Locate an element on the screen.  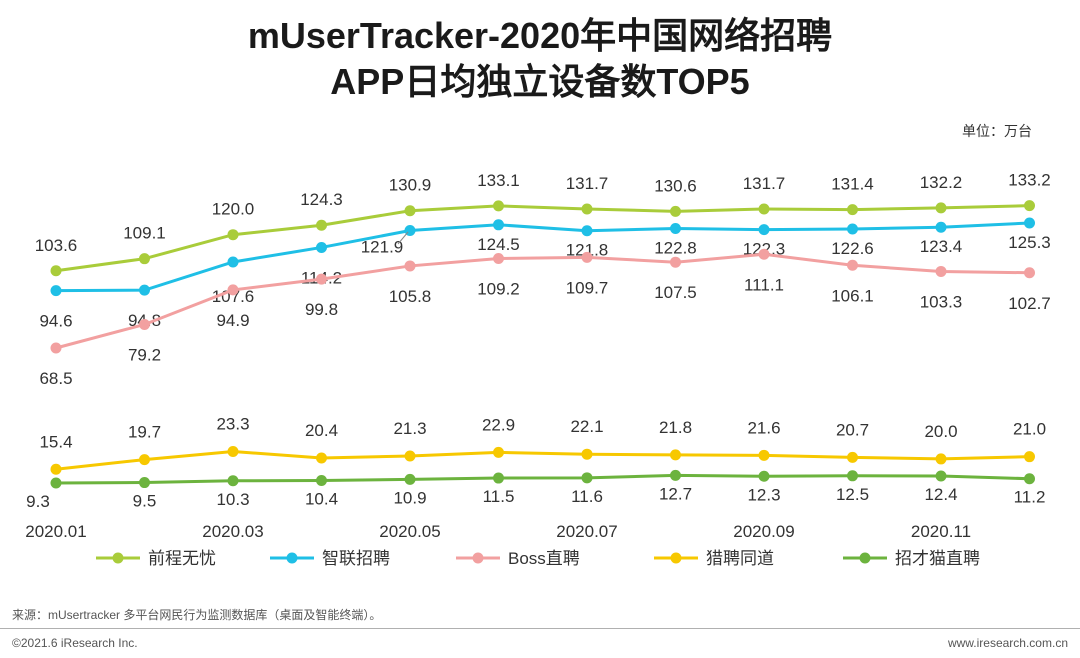
chart-title-line-1: mUserTracker-2020年中国网络招聘 is located at coordinates (540, 35).